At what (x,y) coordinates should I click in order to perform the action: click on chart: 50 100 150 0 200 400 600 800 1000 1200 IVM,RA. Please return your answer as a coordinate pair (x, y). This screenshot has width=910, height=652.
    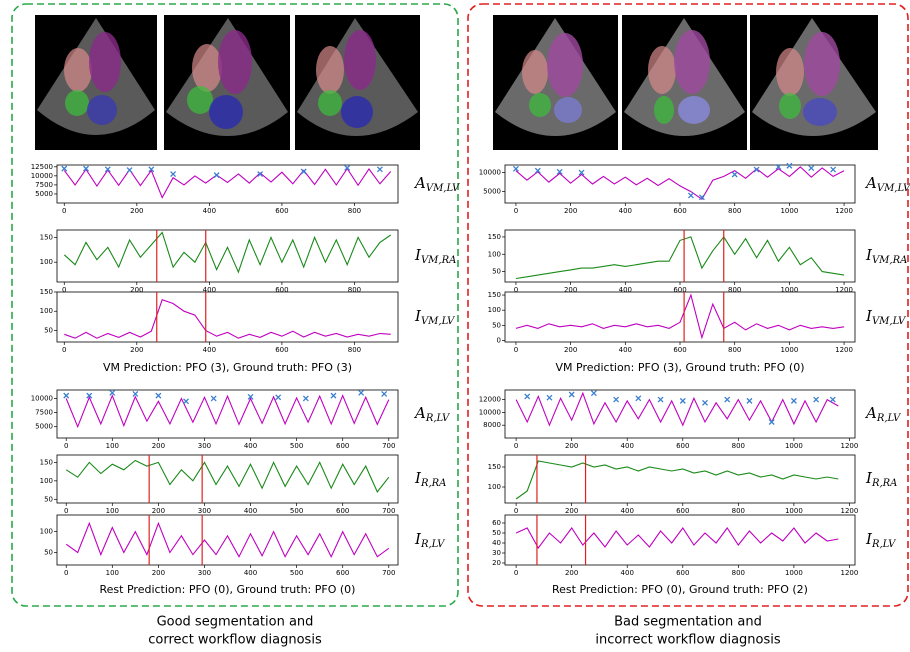
    Looking at the image, I should click on (697, 261).